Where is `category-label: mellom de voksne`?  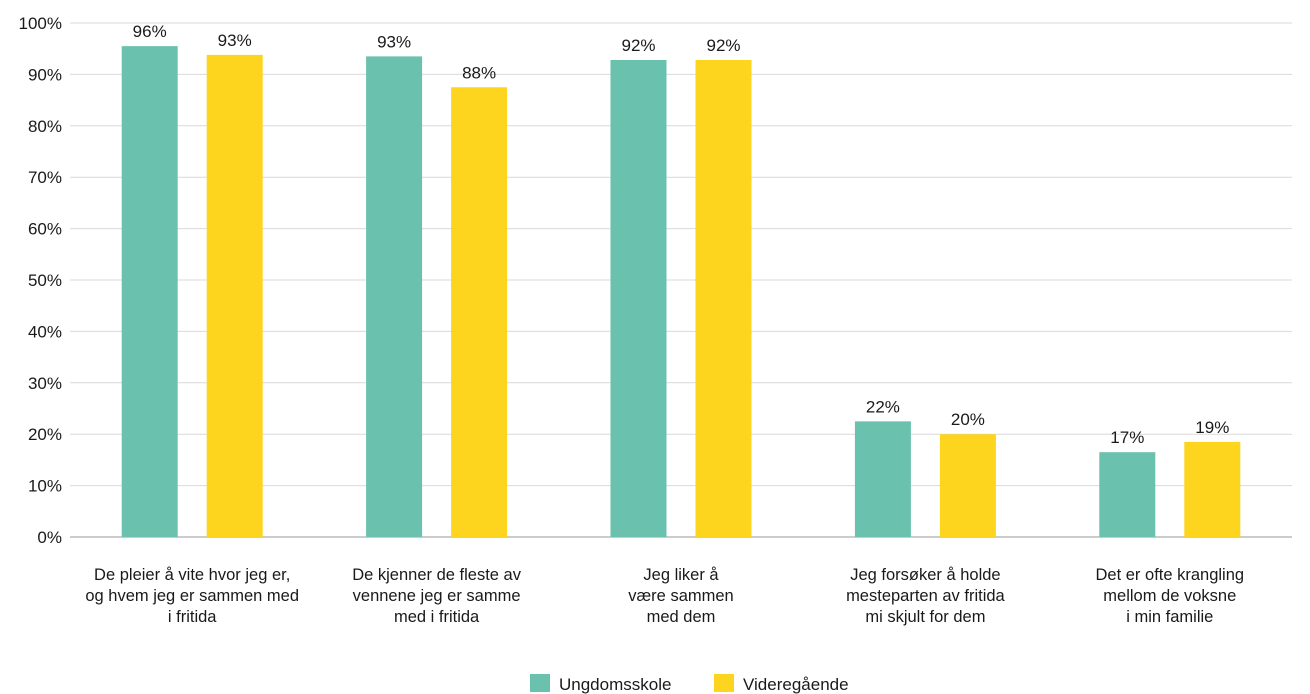
category-label: mellom de voksne is located at coordinates (1169, 596).